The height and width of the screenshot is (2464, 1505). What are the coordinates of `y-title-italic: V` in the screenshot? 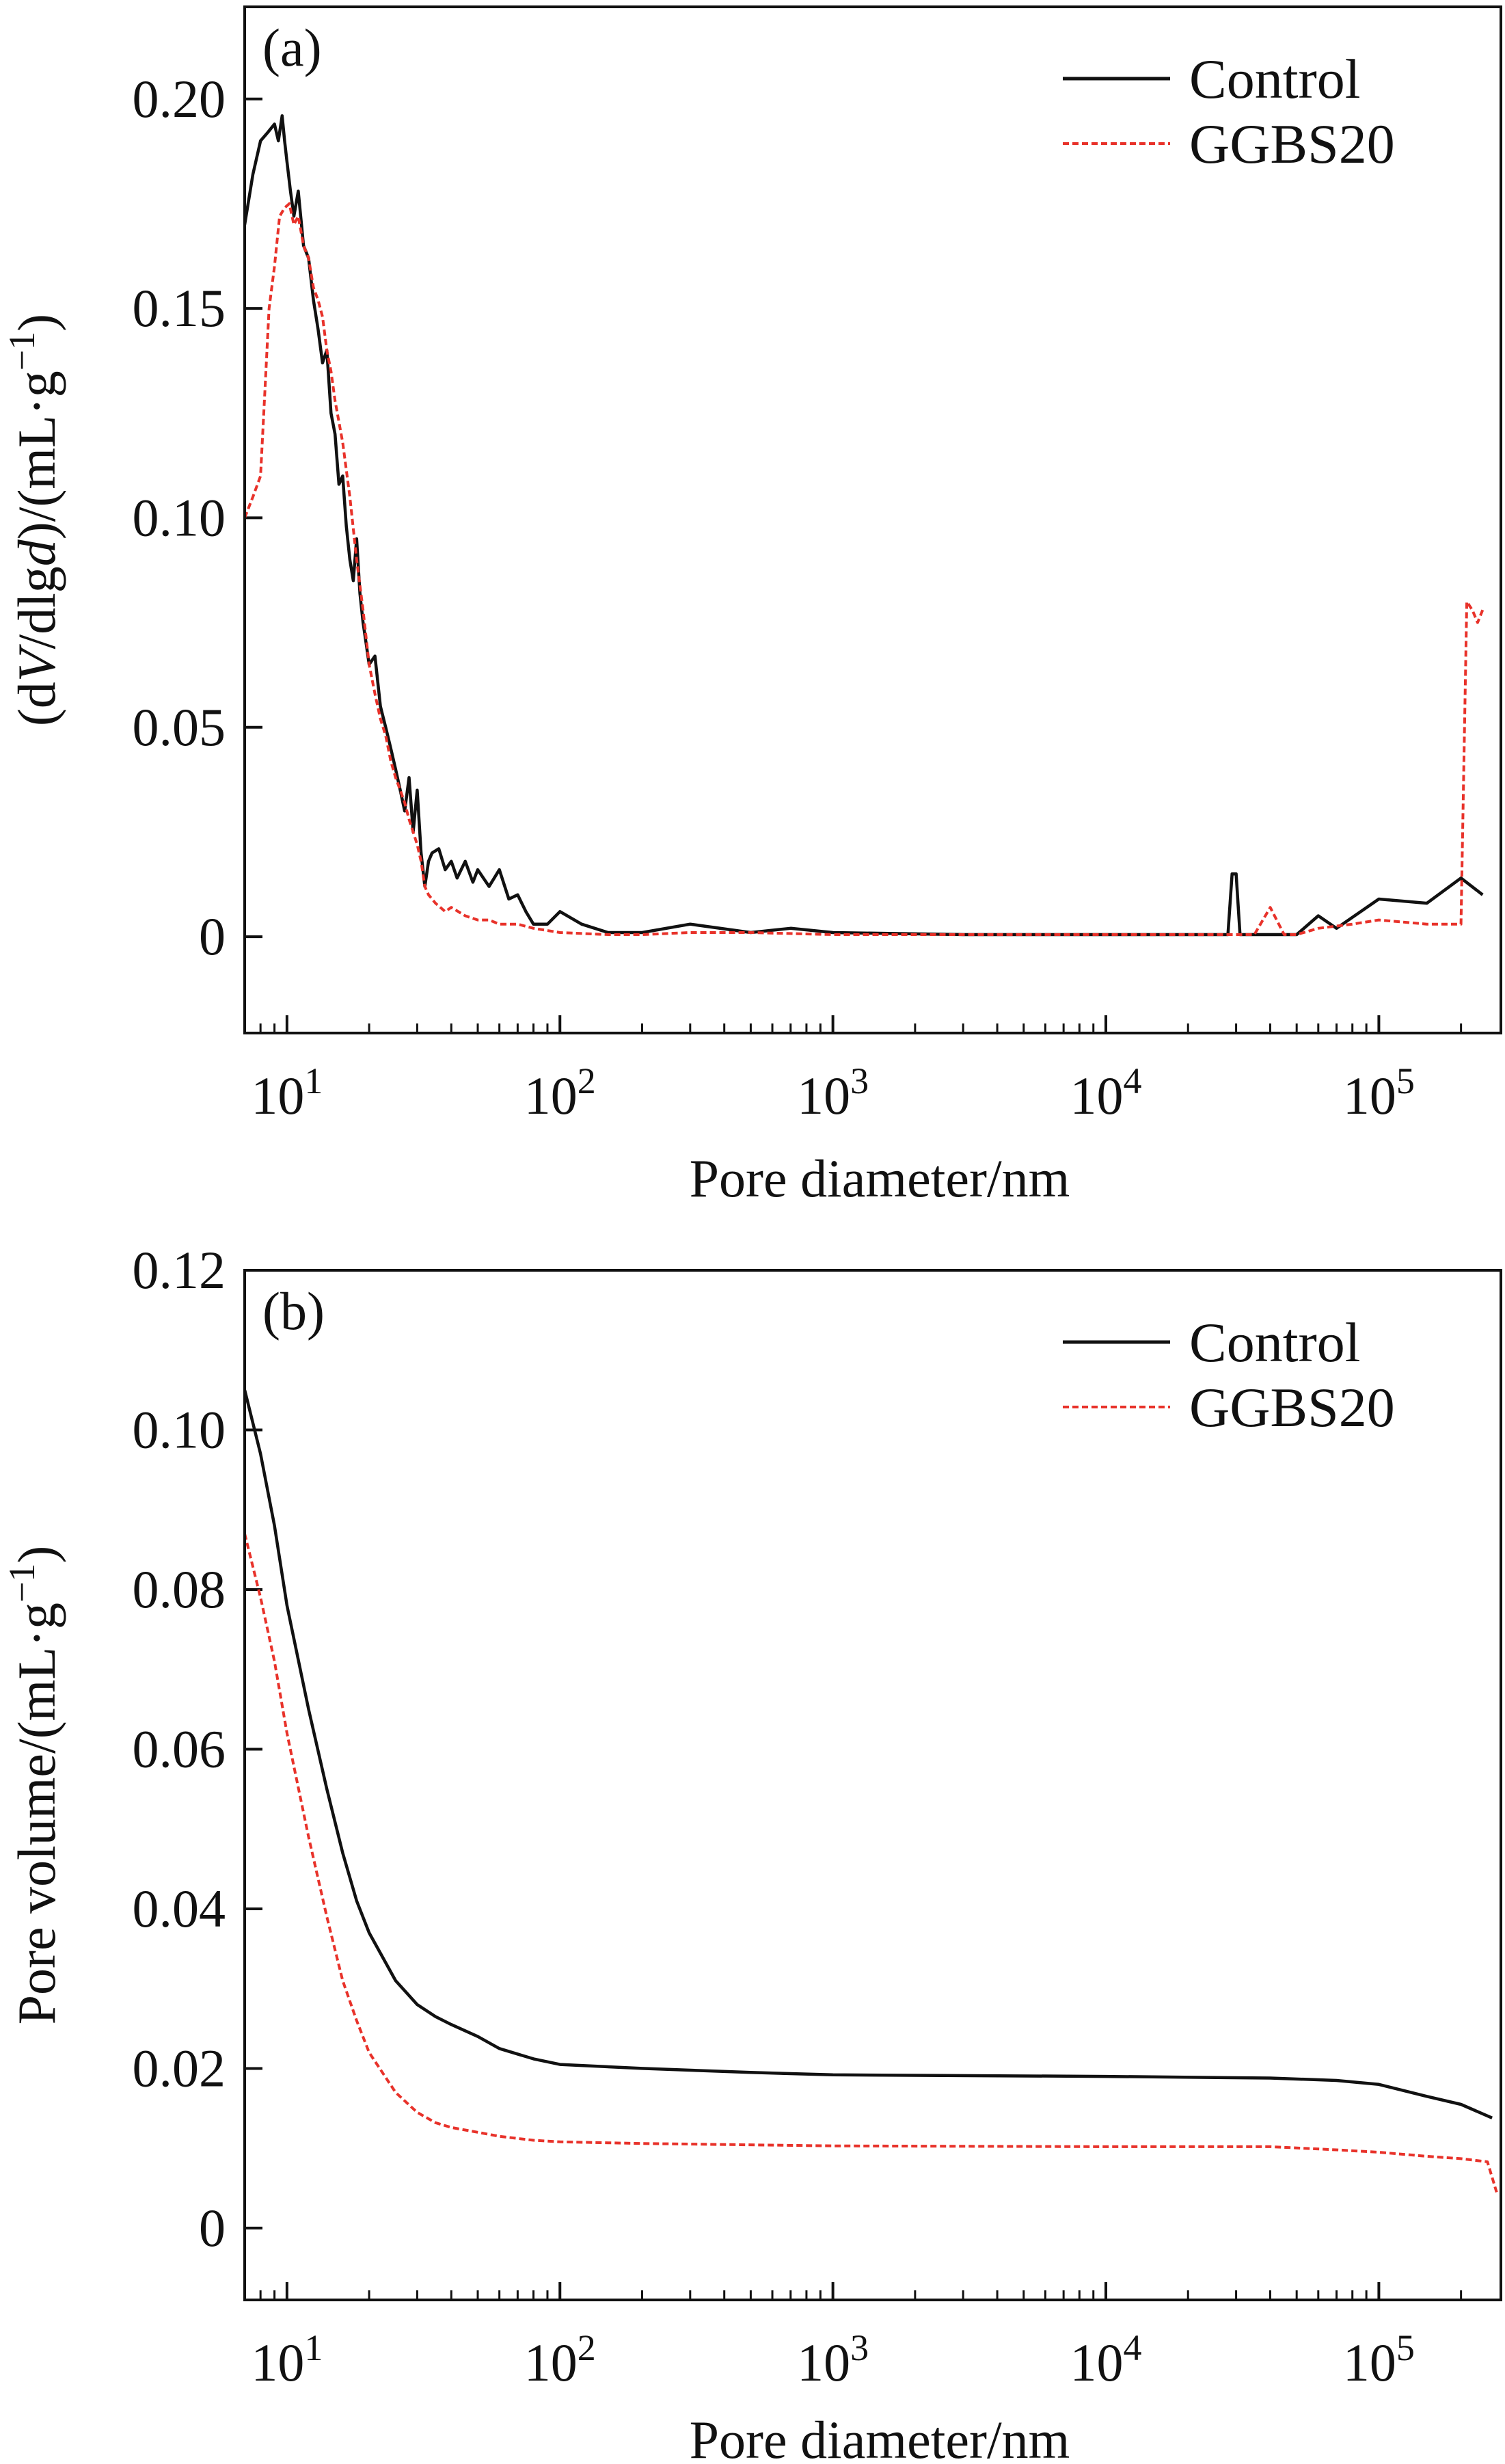 It's located at (36, 662).